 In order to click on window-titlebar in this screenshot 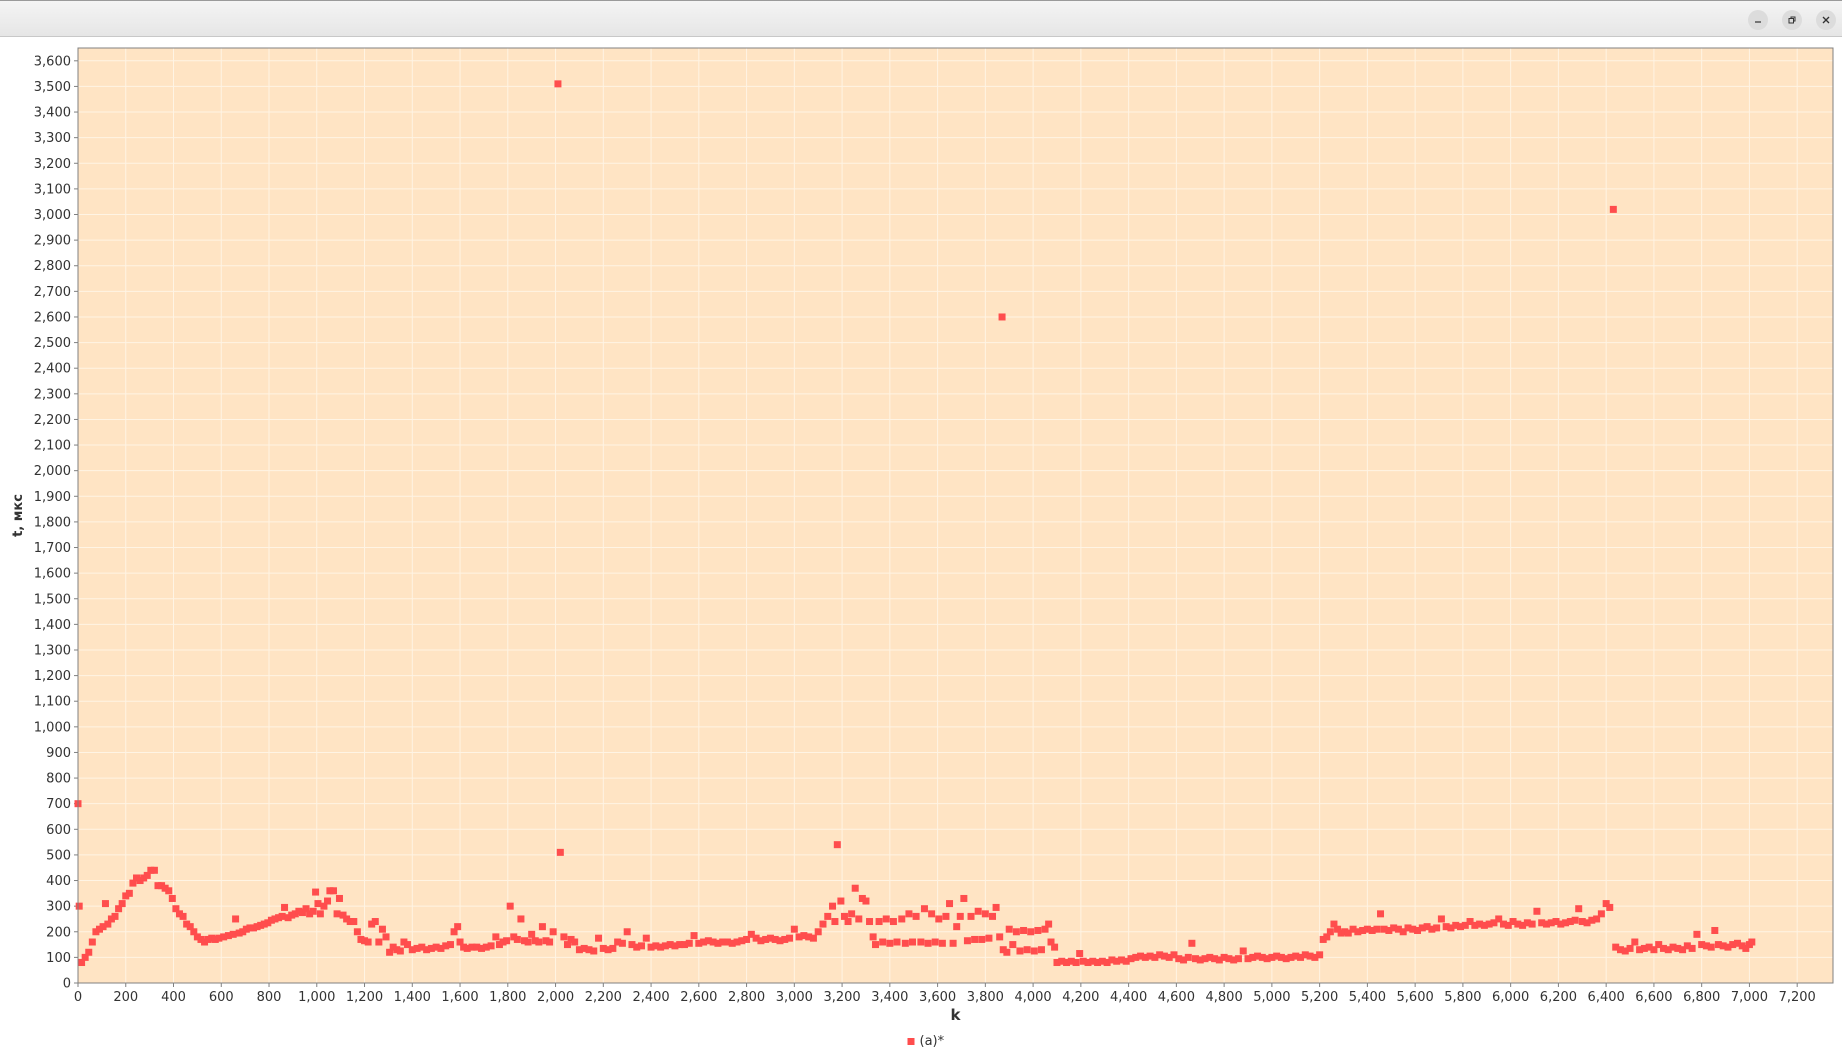, I will do `click(921, 18)`.